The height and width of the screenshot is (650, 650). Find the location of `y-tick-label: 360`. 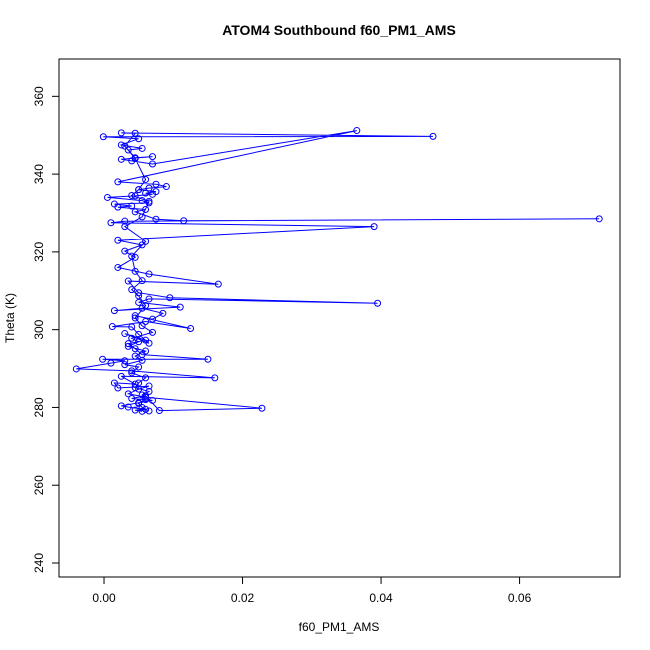

y-tick-label: 360 is located at coordinates (39, 96).